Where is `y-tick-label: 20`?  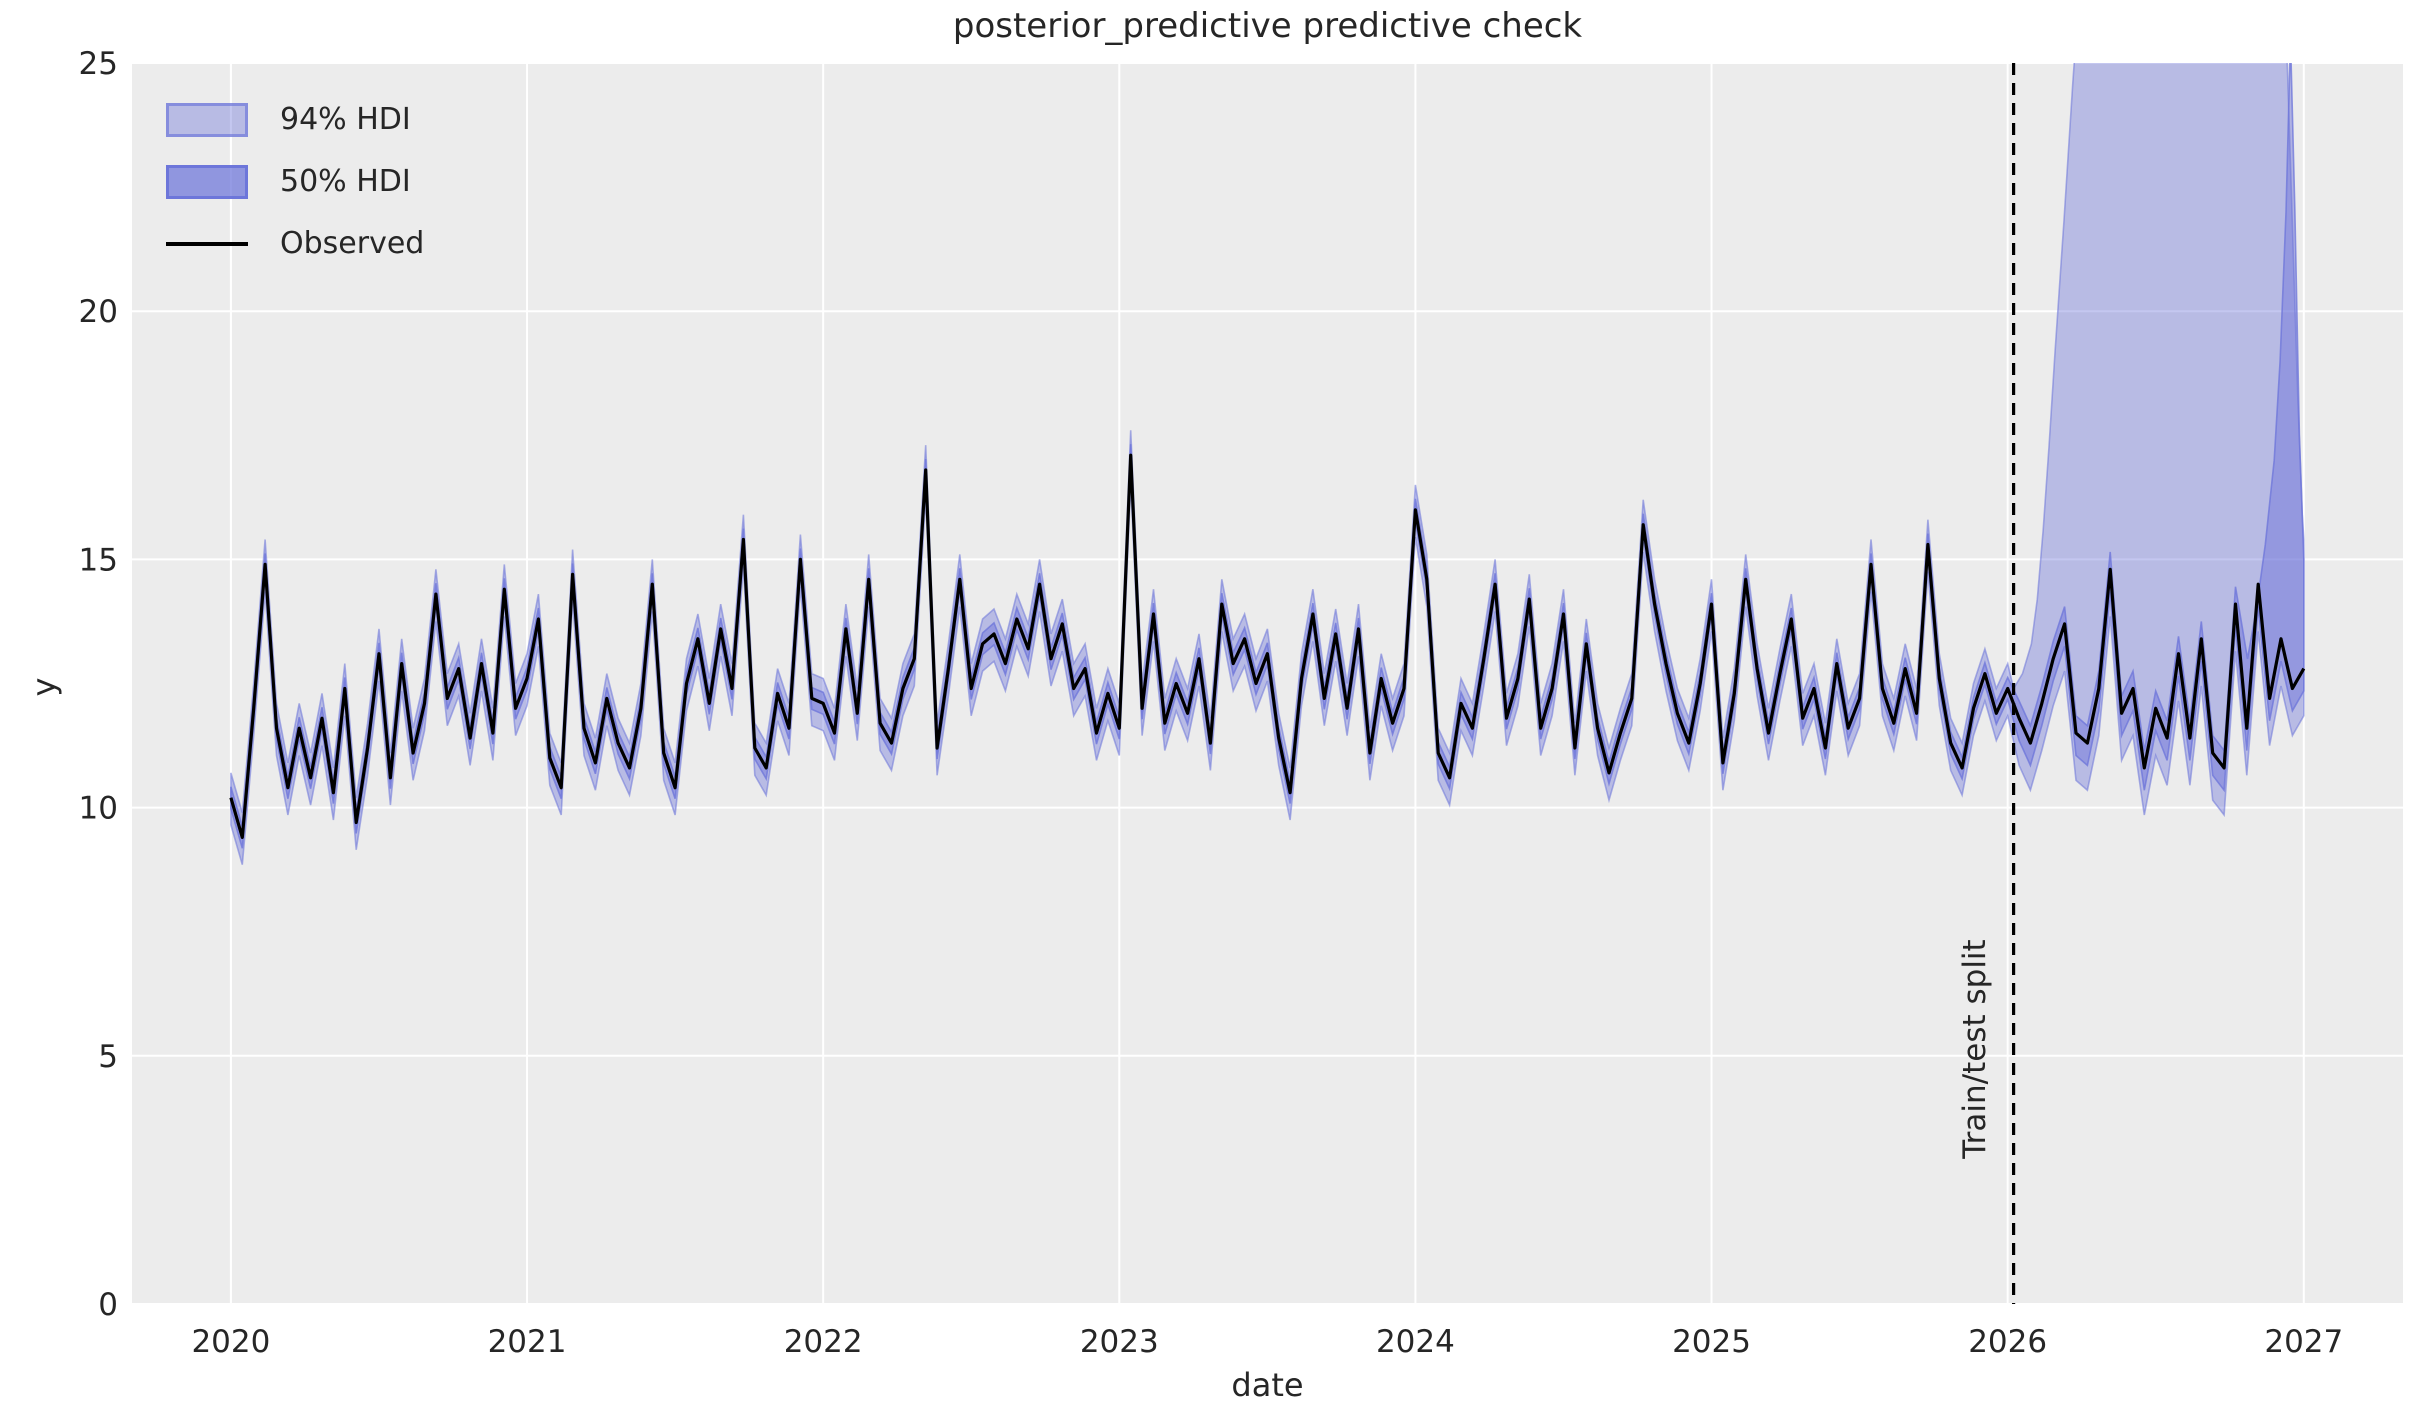
y-tick-label: 20 is located at coordinates (98, 312).